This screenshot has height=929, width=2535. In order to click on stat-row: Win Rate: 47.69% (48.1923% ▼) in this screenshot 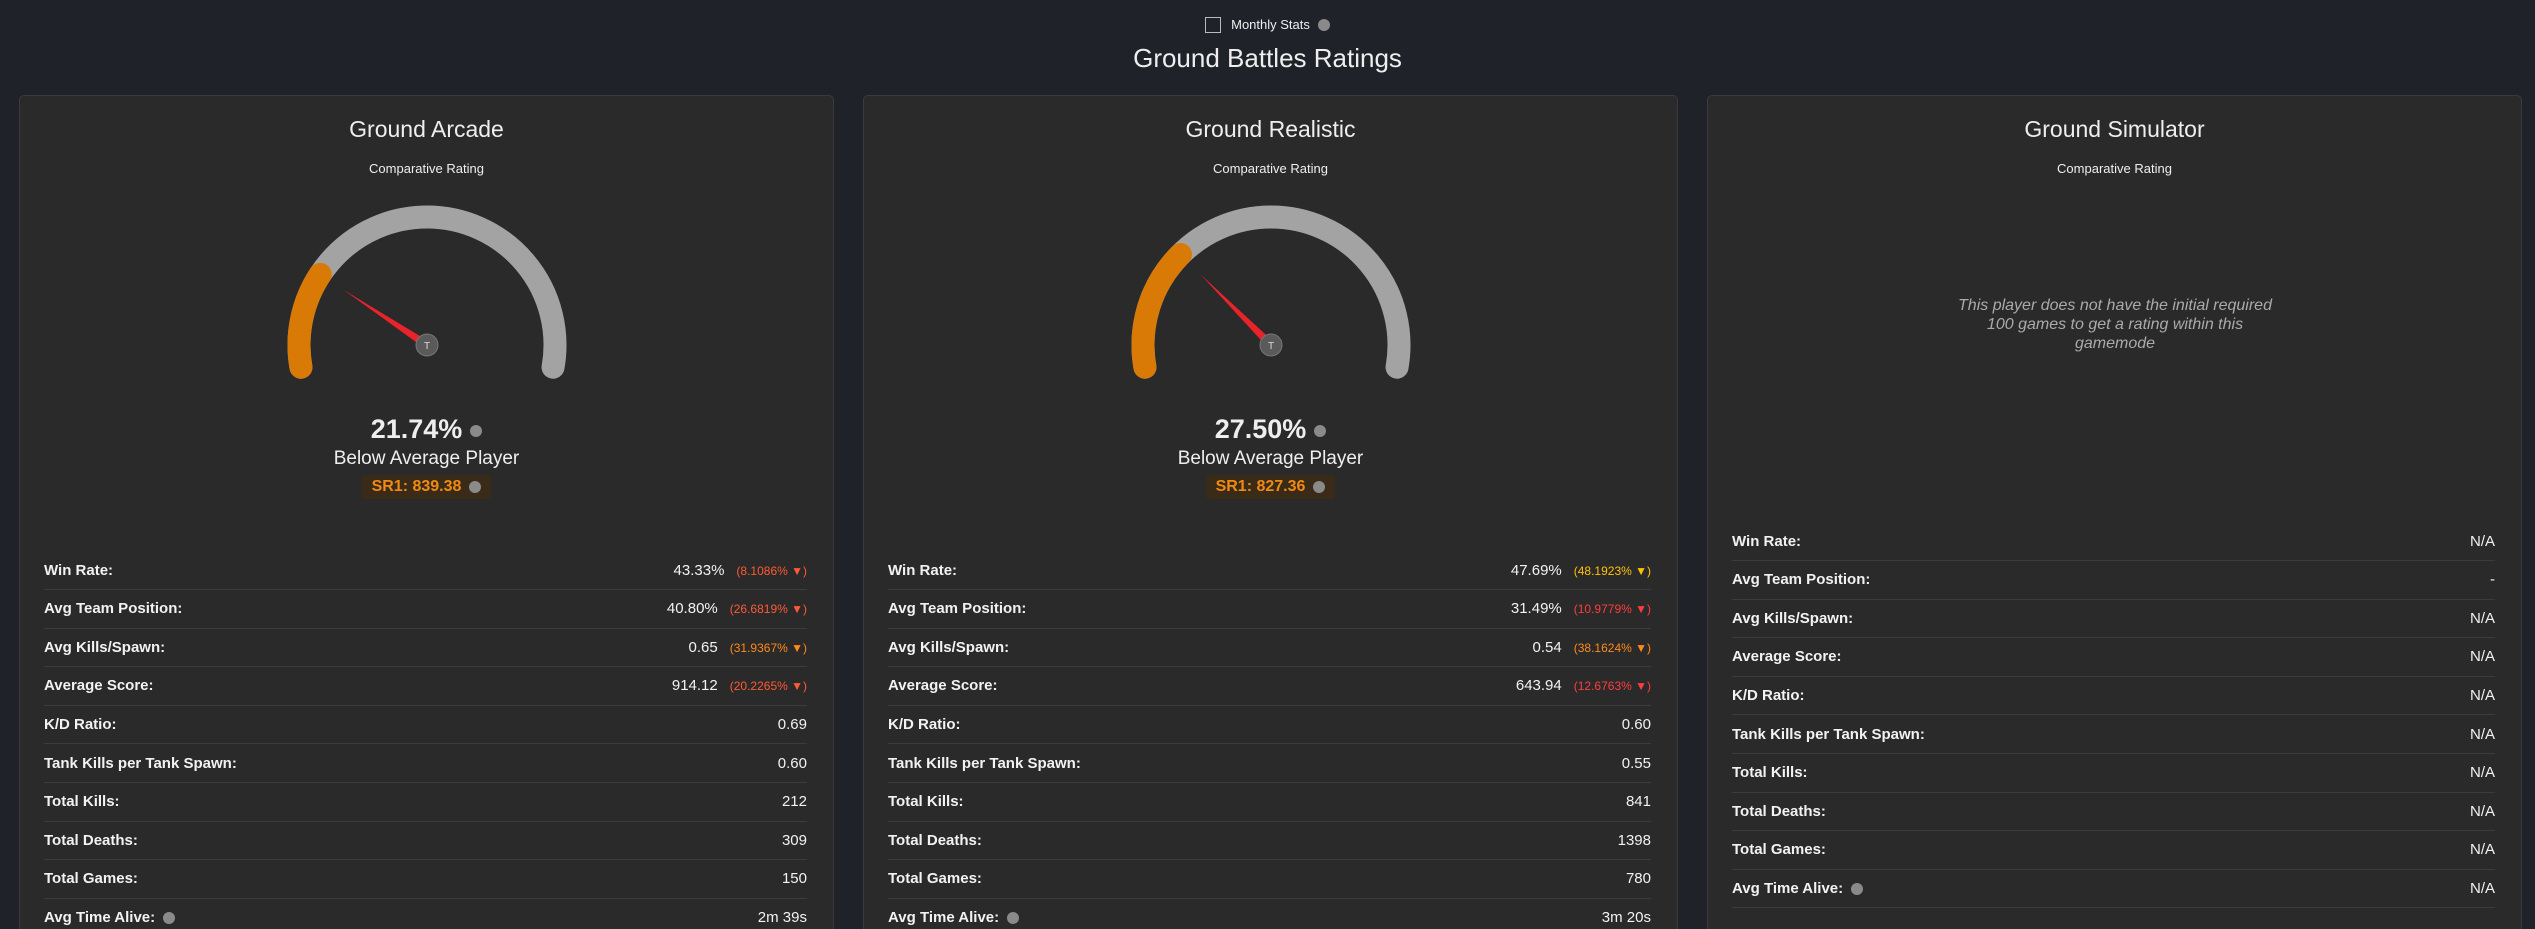, I will do `click(1269, 570)`.